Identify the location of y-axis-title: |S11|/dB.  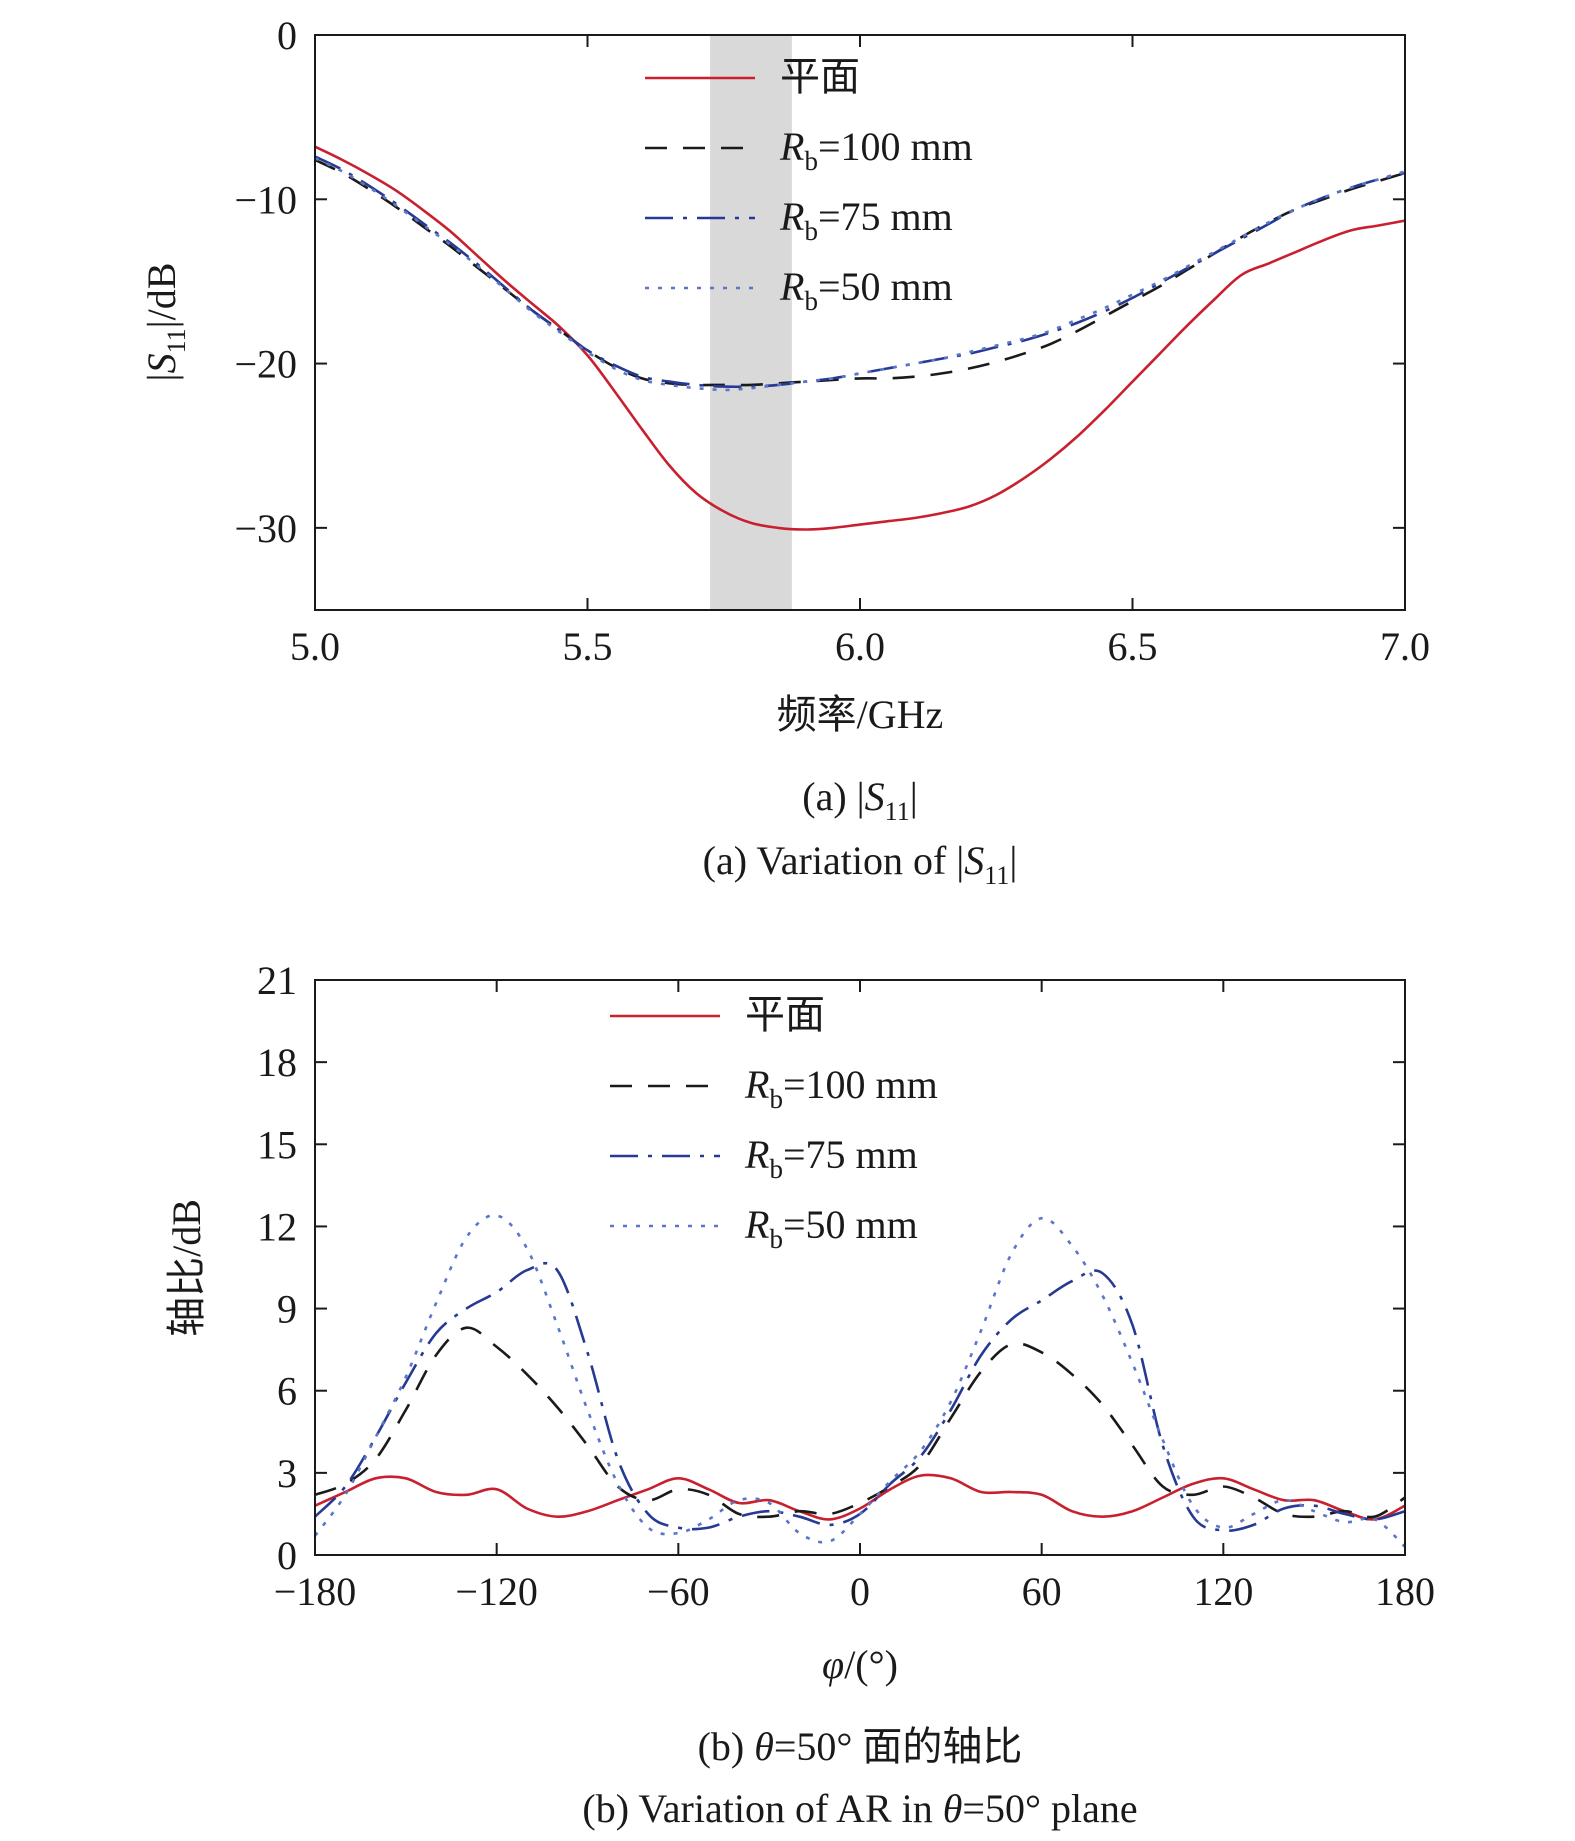
(165, 322).